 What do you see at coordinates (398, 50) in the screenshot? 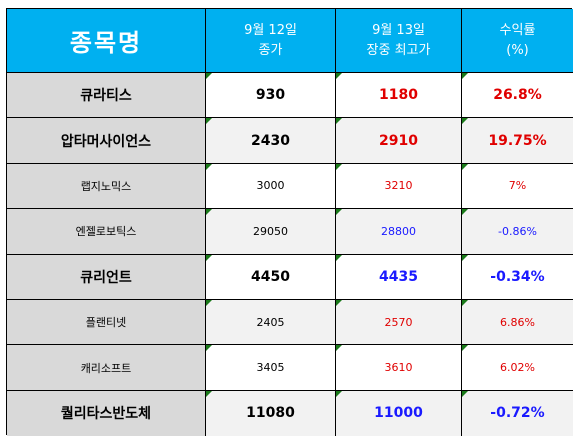
I see `header-high-label: 장중 최고가` at bounding box center [398, 50].